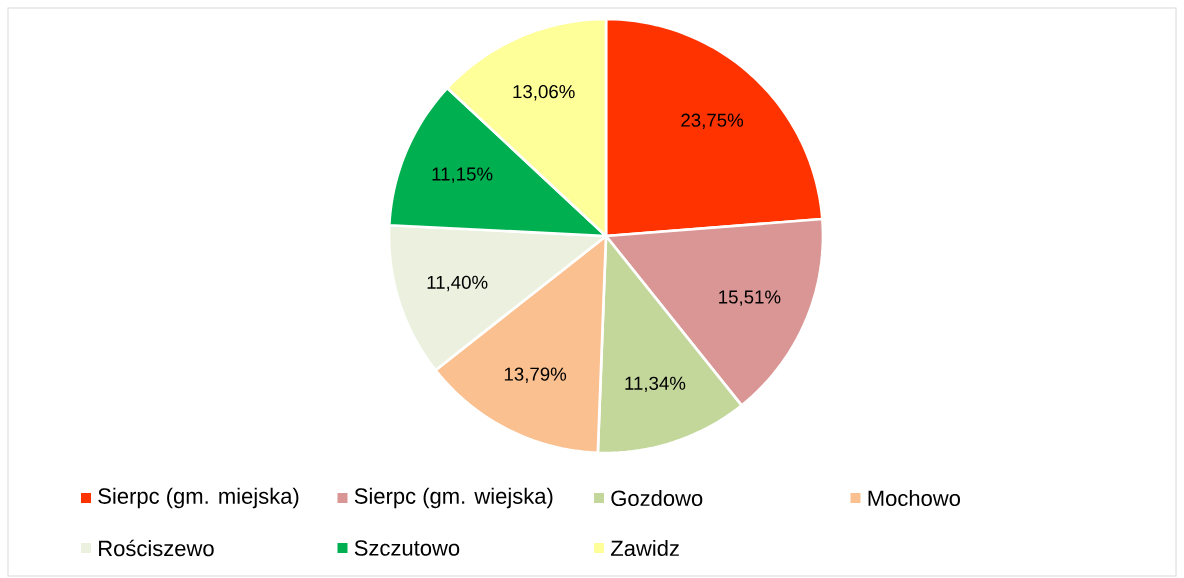 The width and height of the screenshot is (1184, 578). I want to click on legend-label: Mochowo, so click(914, 498).